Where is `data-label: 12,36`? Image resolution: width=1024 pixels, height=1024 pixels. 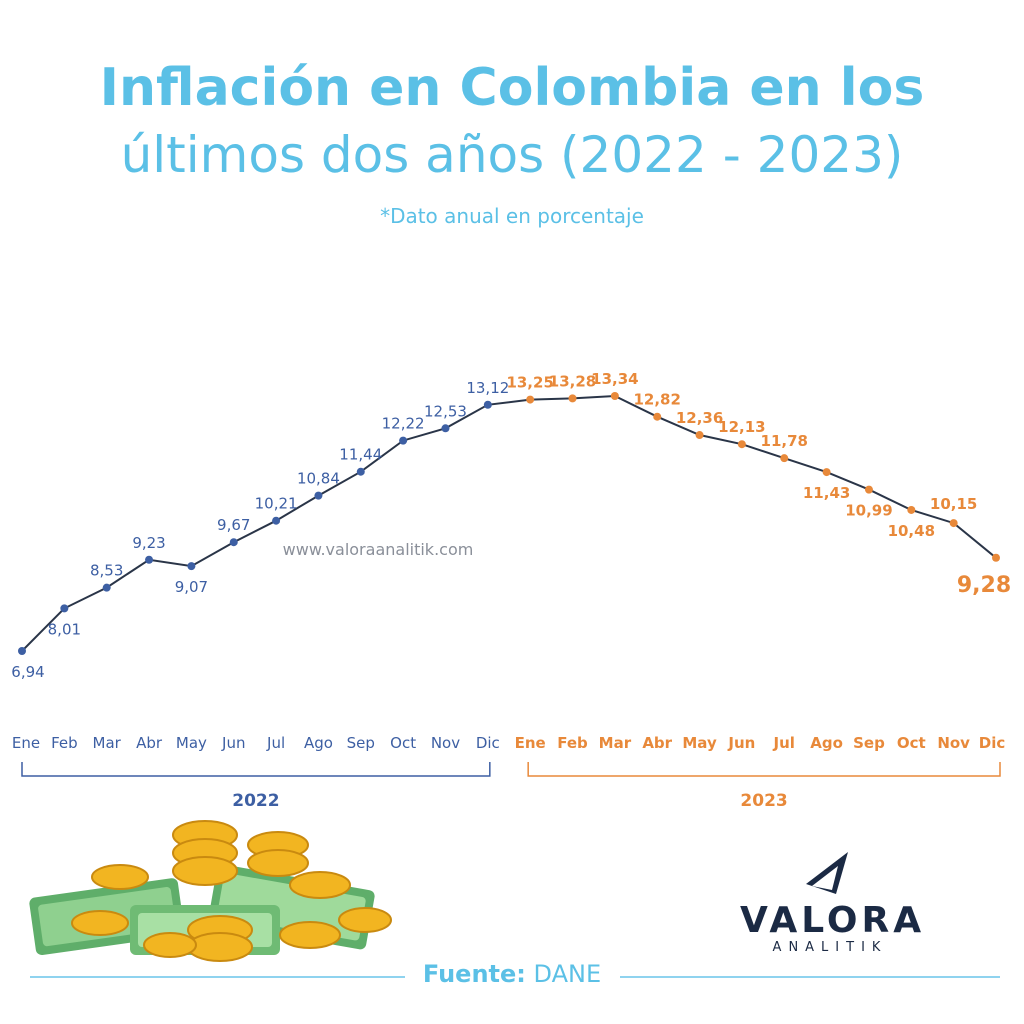
data-label: 12,36 is located at coordinates (699, 418).